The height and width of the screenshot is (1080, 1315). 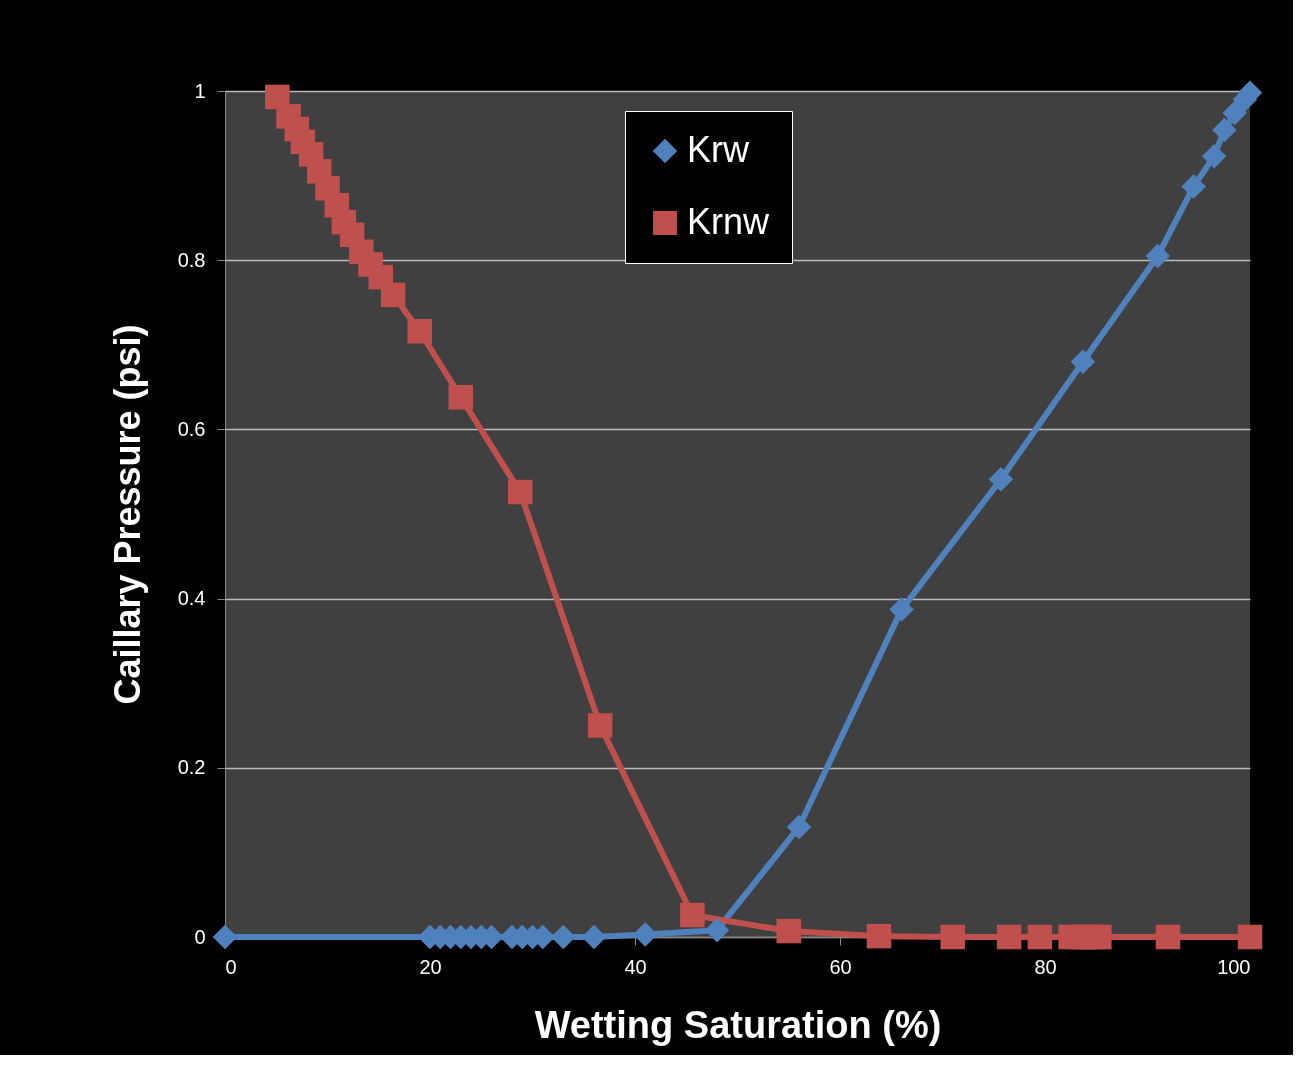 I want to click on y-tick-label: 0.4, so click(x=191, y=598).